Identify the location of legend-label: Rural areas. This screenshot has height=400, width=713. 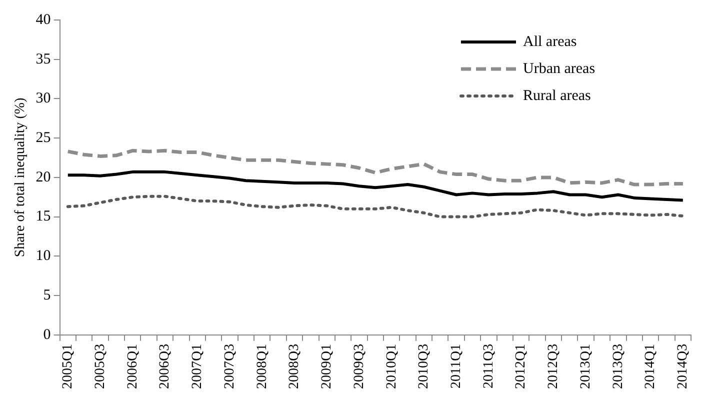
(557, 96).